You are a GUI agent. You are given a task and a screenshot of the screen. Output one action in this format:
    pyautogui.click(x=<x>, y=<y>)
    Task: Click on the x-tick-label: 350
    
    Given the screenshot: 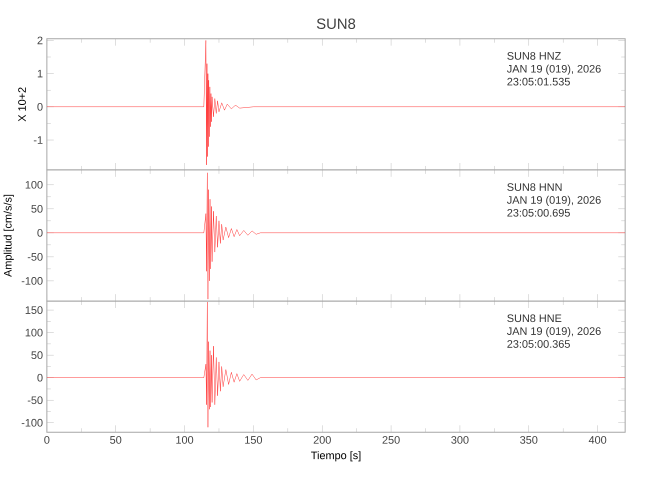 What is the action you would take?
    pyautogui.click(x=529, y=440)
    